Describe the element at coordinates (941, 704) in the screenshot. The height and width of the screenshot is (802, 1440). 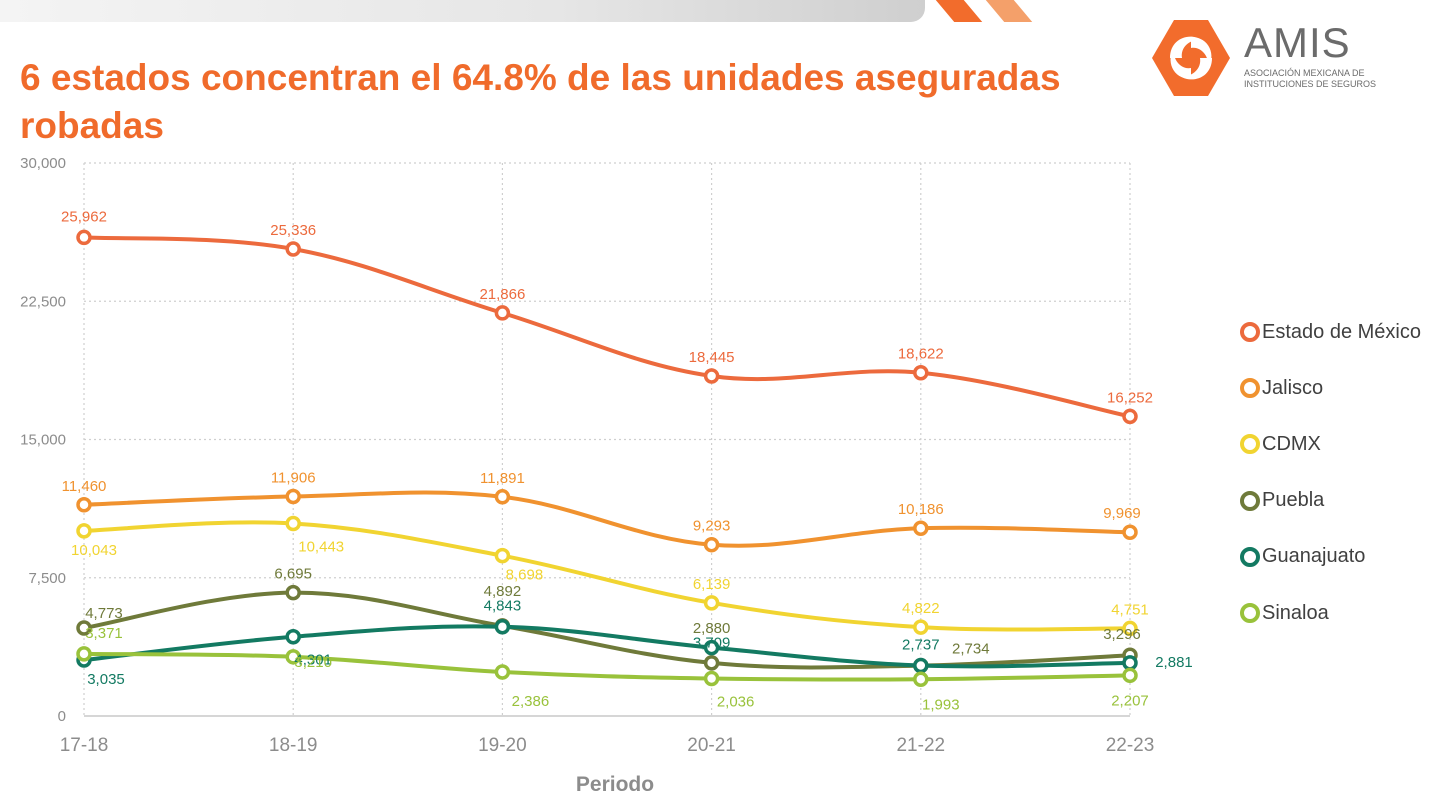
I see `data-label: 1,993` at that location.